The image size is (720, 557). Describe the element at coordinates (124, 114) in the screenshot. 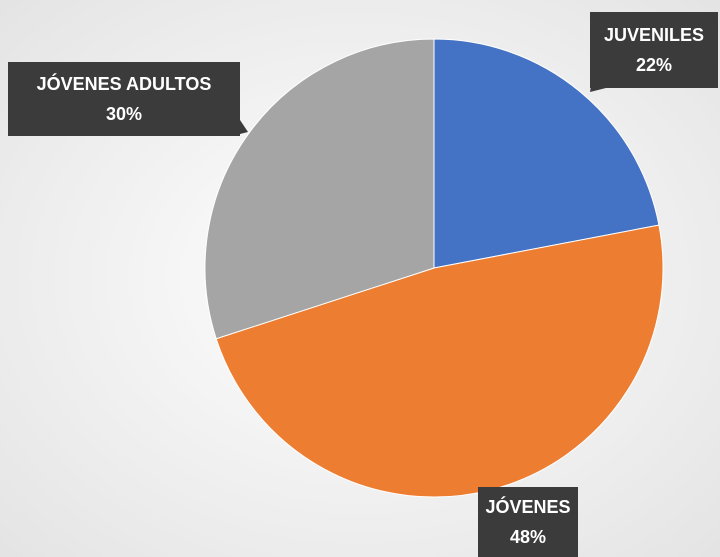

I see `value-label: 30%` at that location.